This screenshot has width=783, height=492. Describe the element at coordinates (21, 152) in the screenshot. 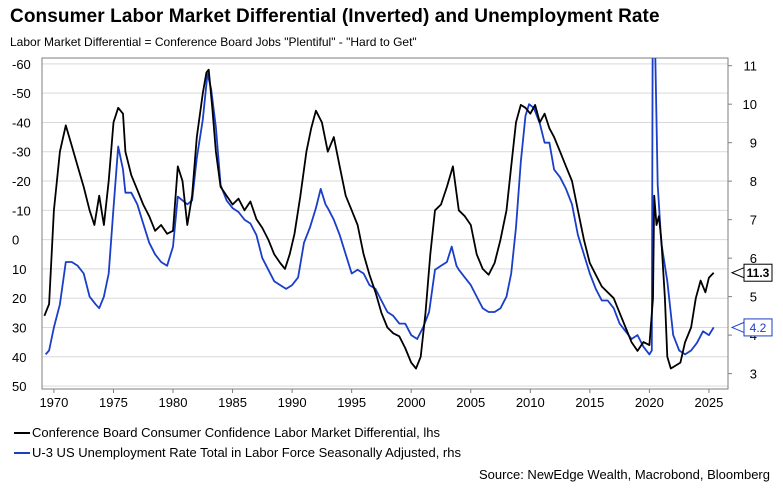

I see `left-tick-label: -30` at that location.